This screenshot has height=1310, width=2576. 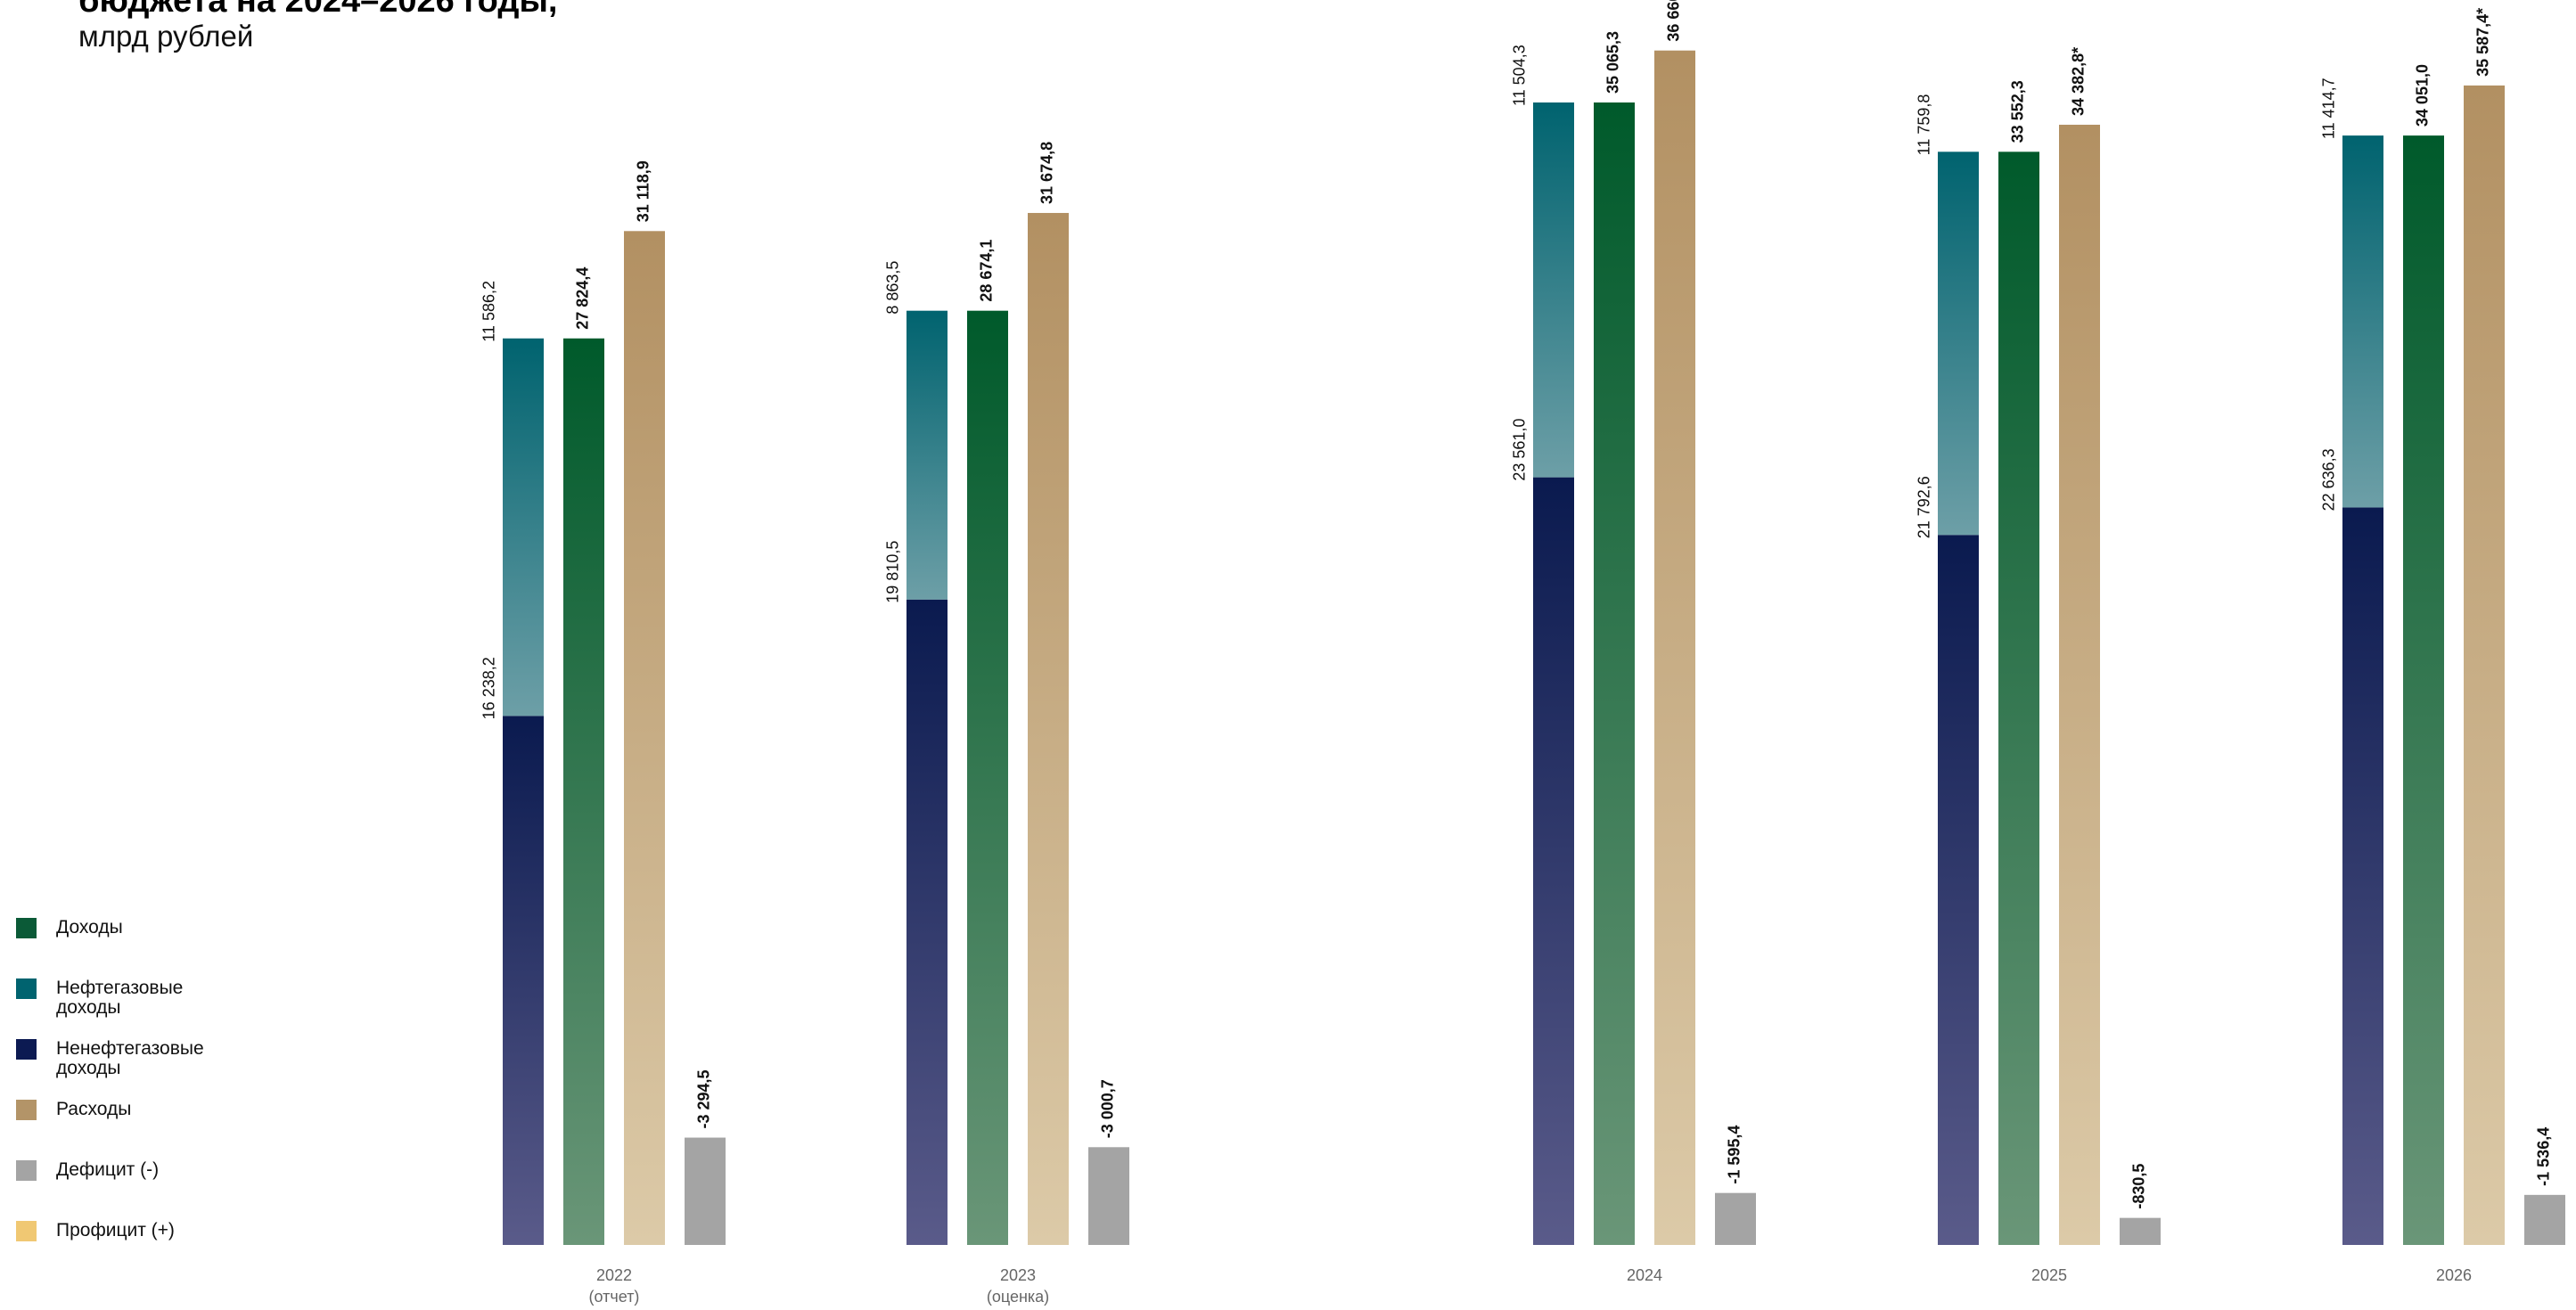 I want to click on legend-label-oilgas: Нефтегазовые доходы, so click(x=120, y=998).